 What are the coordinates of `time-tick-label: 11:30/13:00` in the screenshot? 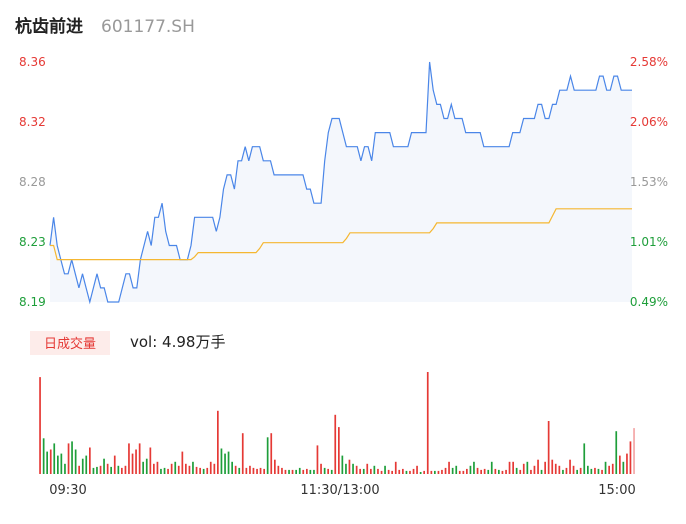 It's located at (339, 490).